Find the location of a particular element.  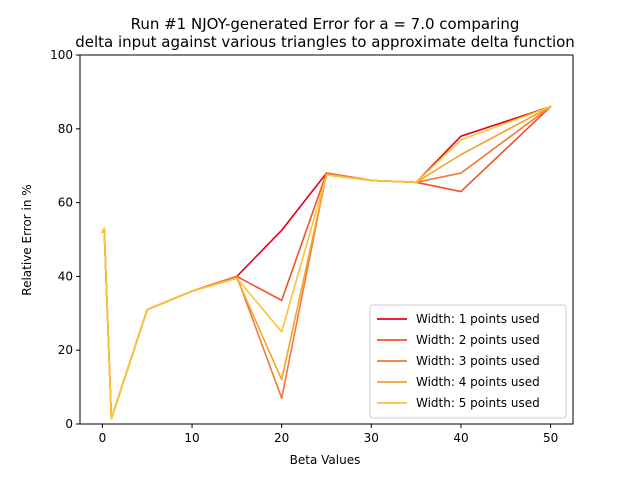

y-tick-label: 60 is located at coordinates (65, 203).